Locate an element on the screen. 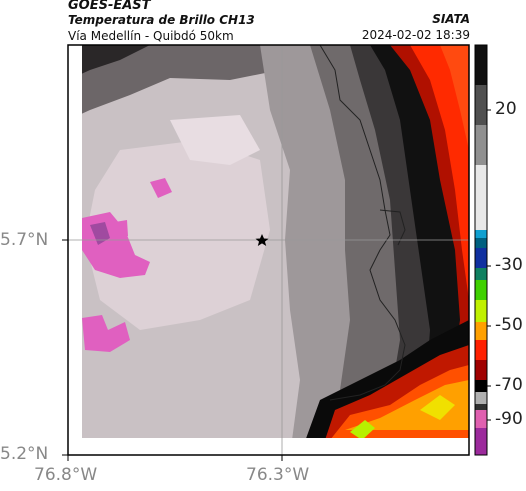 Image resolution: width=526 pixels, height=491 pixels. timestamp: 2024-02-02 18:39 is located at coordinates (415, 35).